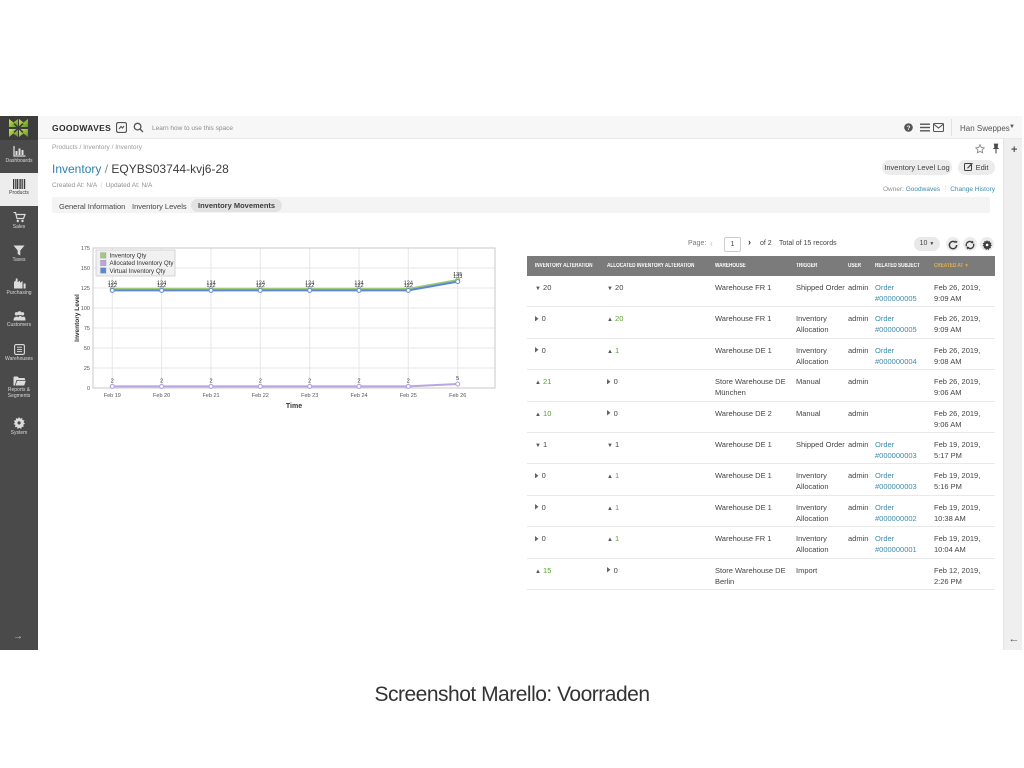  I want to click on svg-text: 25, so click(87, 369).